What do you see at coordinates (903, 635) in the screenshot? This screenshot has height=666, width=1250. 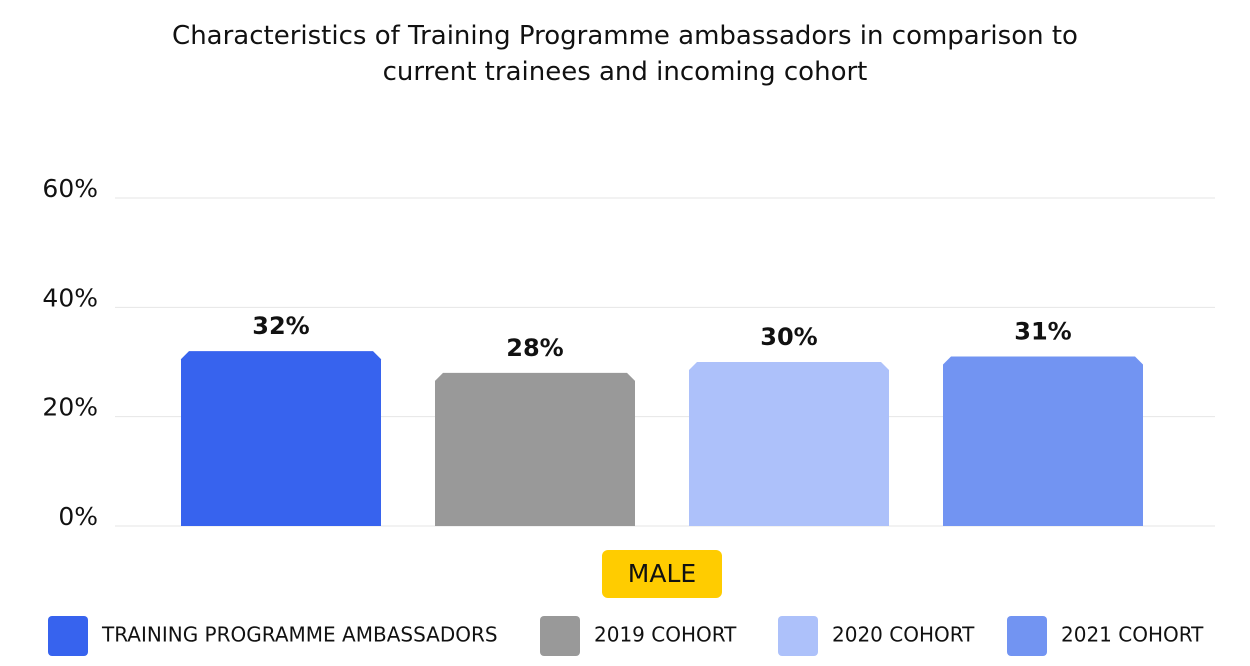 I see `legend-label: 2020 COHORT` at bounding box center [903, 635].